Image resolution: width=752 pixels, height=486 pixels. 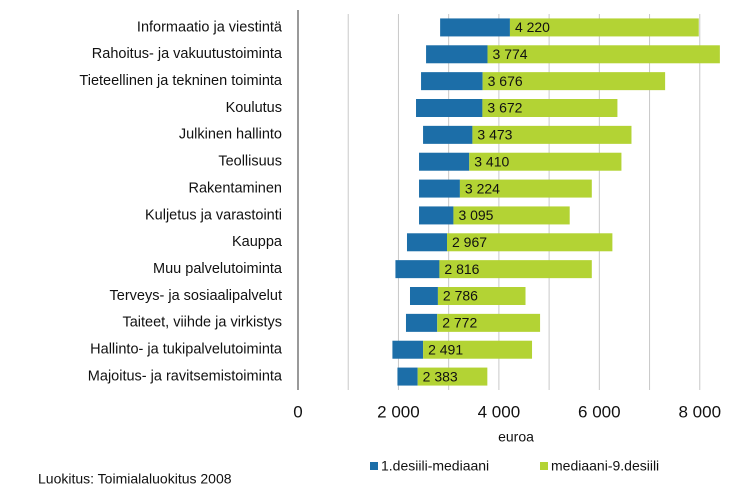 I want to click on data-label: 3 473, so click(x=494, y=135).